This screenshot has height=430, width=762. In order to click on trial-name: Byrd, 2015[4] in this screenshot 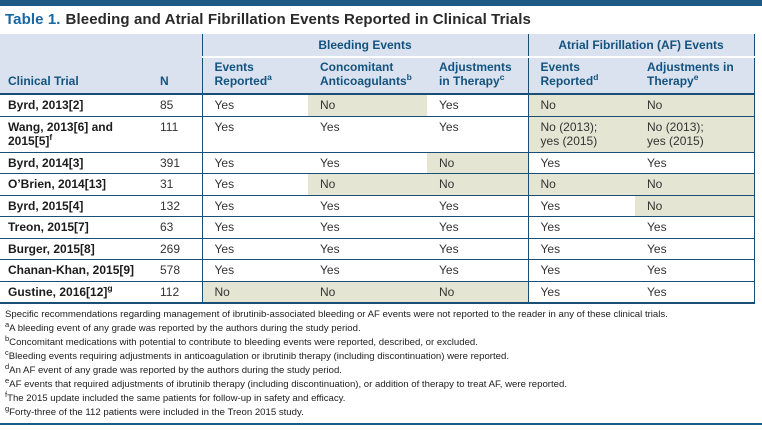, I will do `click(46, 205)`.